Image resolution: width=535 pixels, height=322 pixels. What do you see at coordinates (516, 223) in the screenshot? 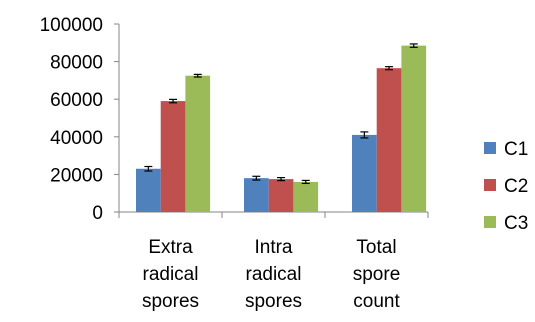
I see `legend-label: C3` at bounding box center [516, 223].